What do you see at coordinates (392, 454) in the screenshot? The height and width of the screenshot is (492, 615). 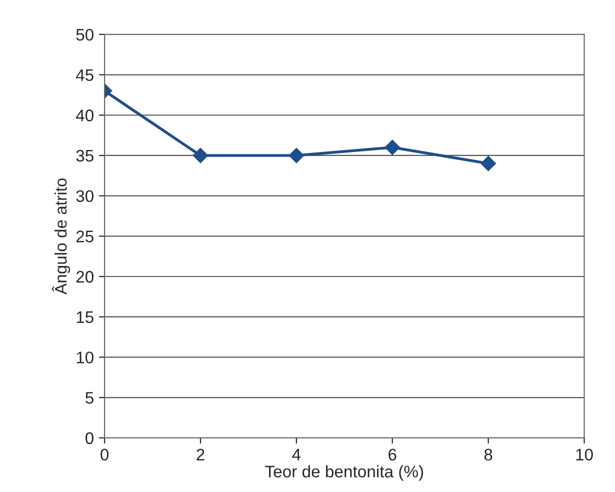 I see `x-tick-label: 6` at bounding box center [392, 454].